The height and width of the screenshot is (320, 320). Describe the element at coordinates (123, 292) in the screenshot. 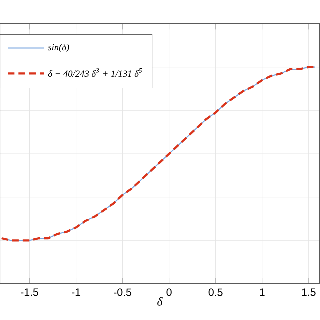

I see `x-tick-label: -0.5` at that location.